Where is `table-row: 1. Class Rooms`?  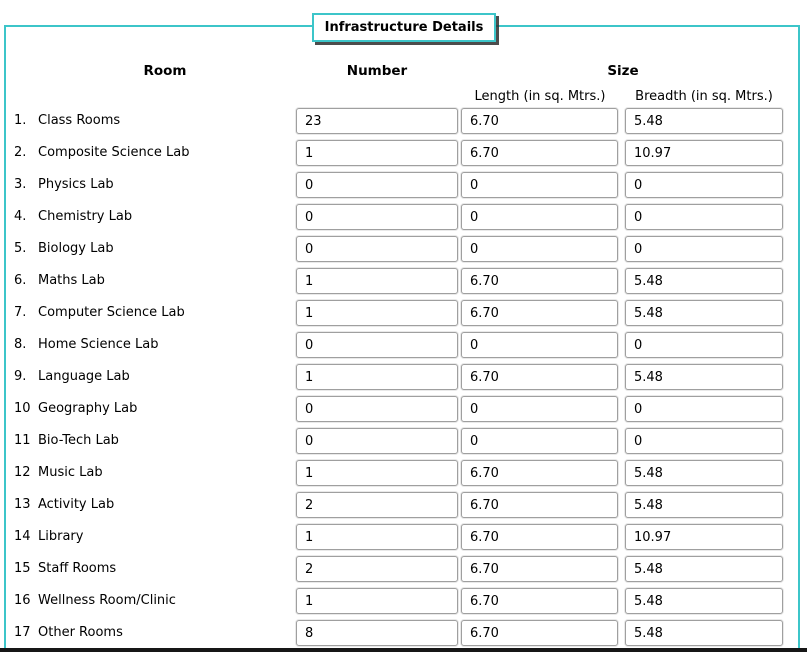 table-row: 1. Class Rooms is located at coordinates (403, 124).